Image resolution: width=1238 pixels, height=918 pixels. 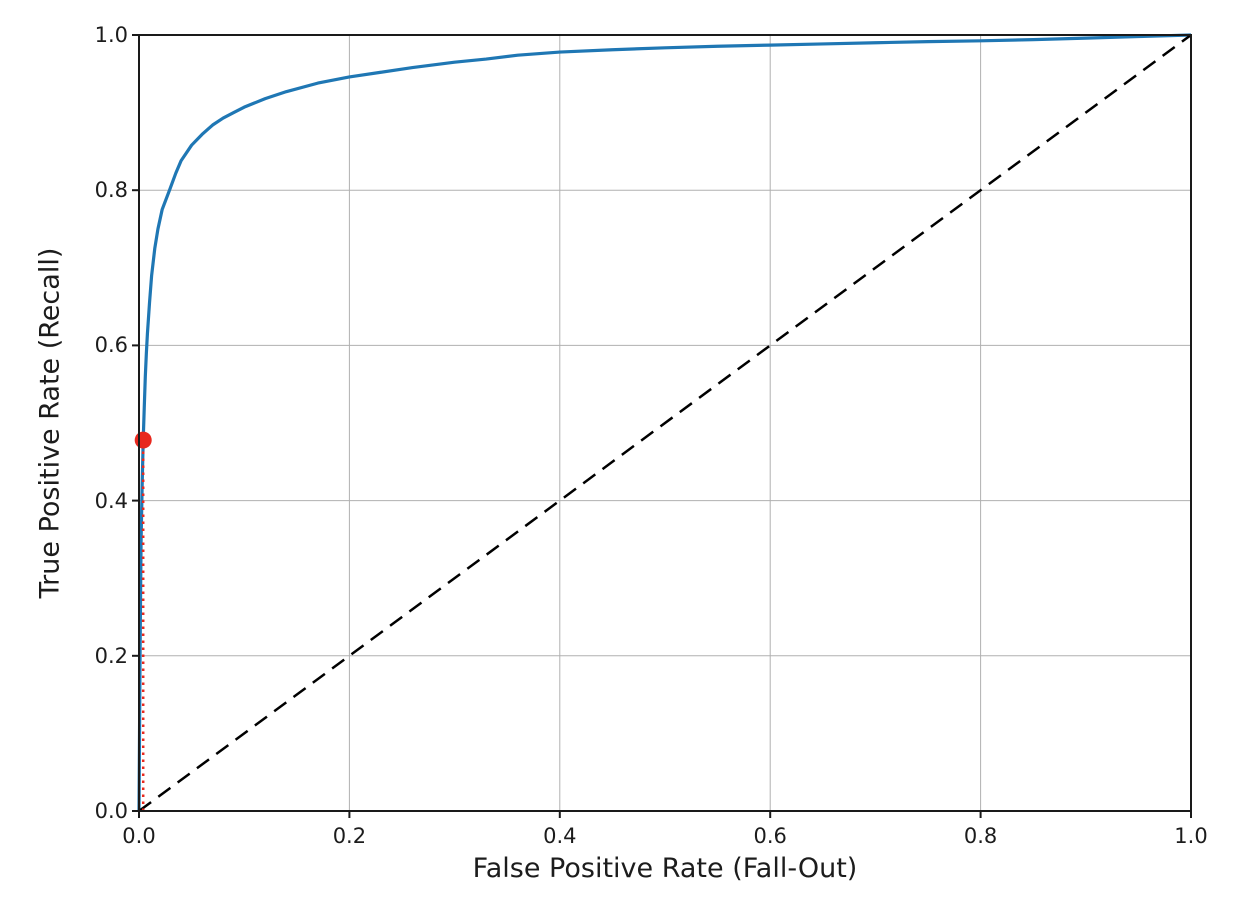 I want to click on x-tick-label: 1.0, so click(x=1191, y=836).